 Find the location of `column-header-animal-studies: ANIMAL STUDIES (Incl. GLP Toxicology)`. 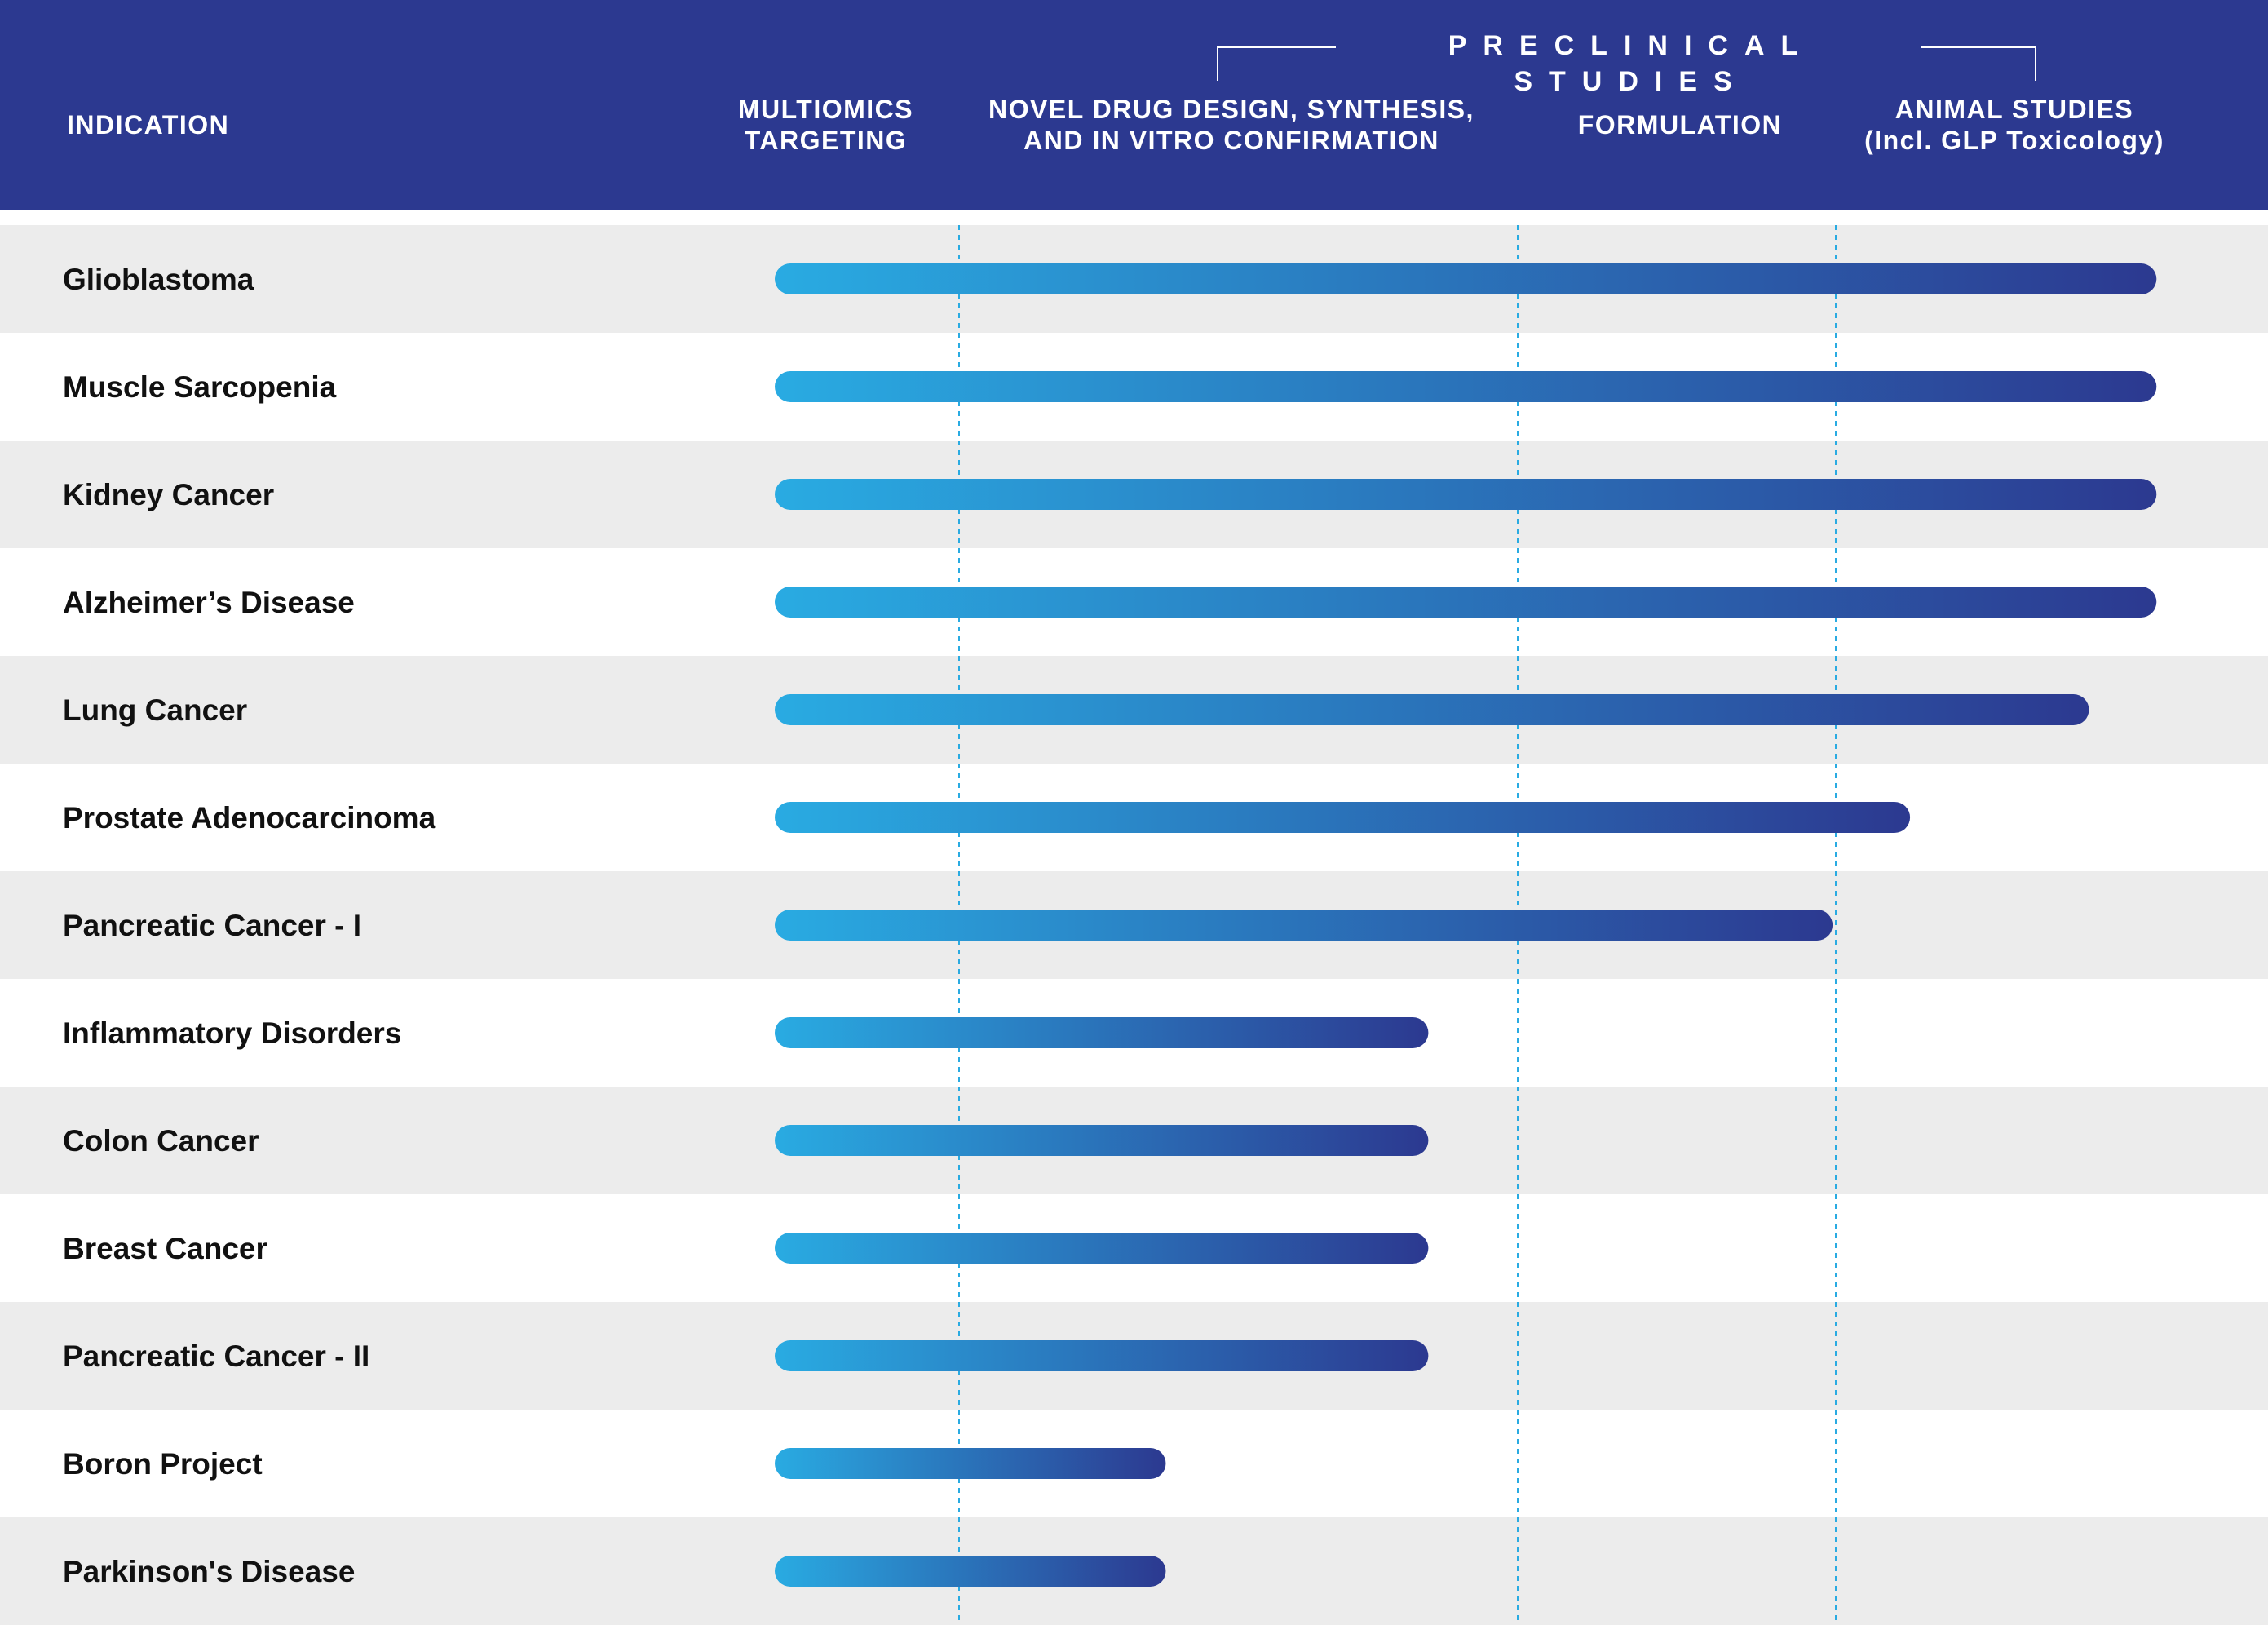

column-header-animal-studies: ANIMAL STUDIES (Incl. GLP Toxicology) is located at coordinates (2014, 125).